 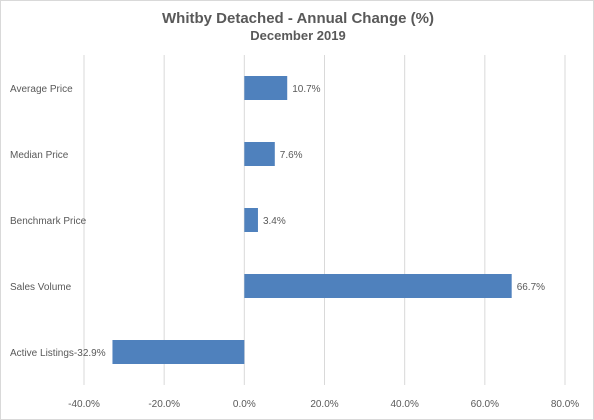 What do you see at coordinates (48, 221) in the screenshot?
I see `category-label: Benchmark Price` at bounding box center [48, 221].